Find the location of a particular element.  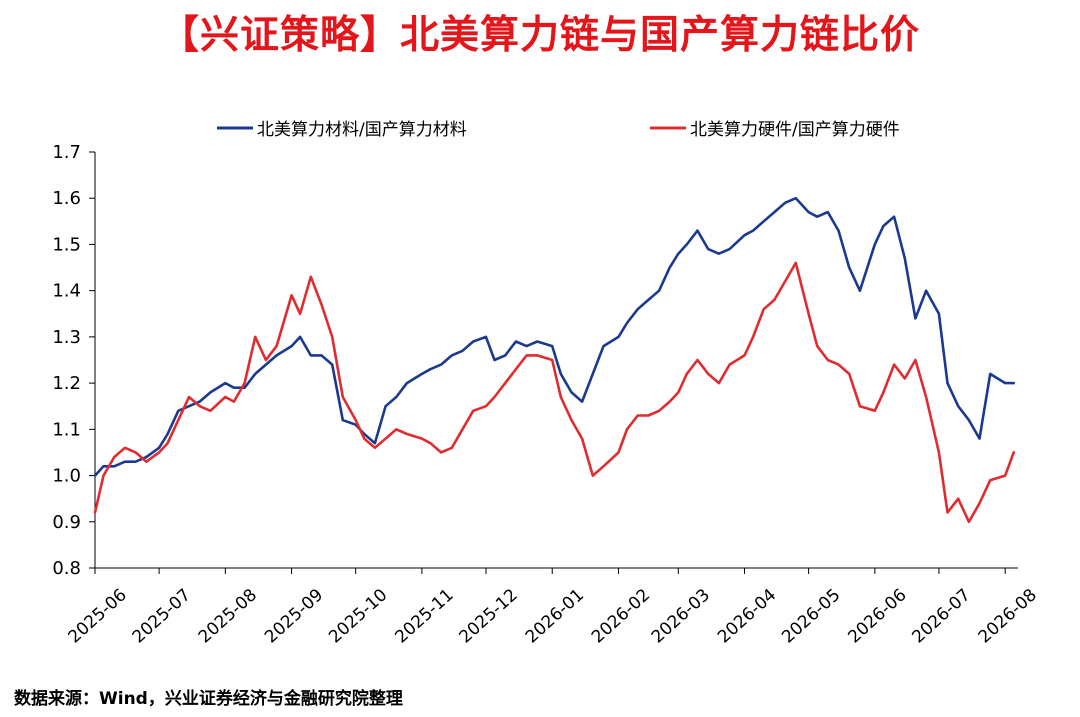

x-tick-label: 2026-06 is located at coordinates (877, 616).